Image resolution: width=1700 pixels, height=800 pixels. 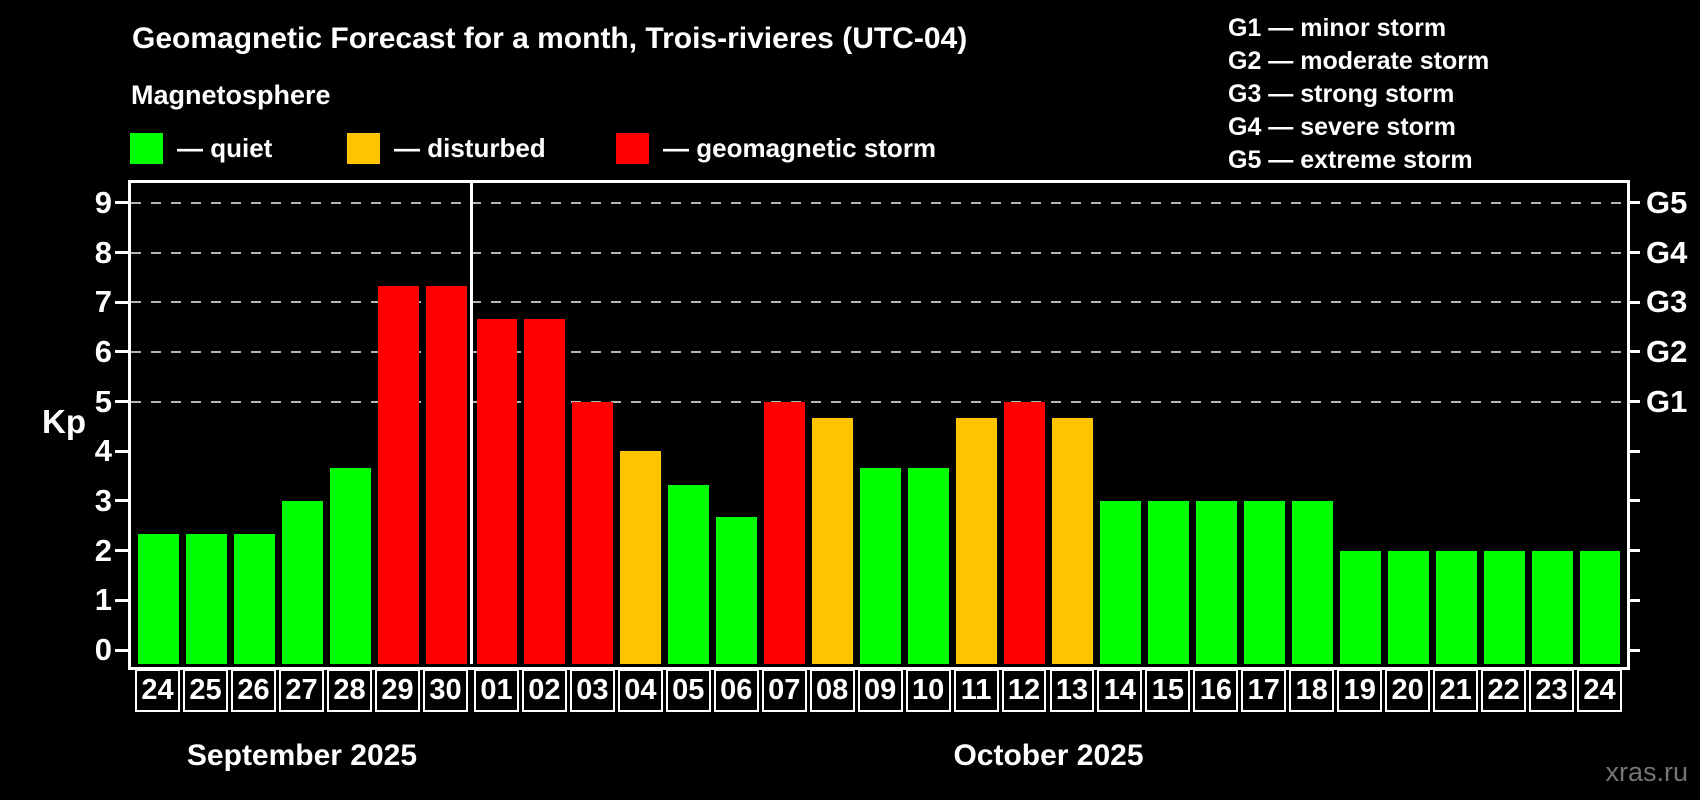 What do you see at coordinates (157, 690) in the screenshot?
I see `date-label: 24` at bounding box center [157, 690].